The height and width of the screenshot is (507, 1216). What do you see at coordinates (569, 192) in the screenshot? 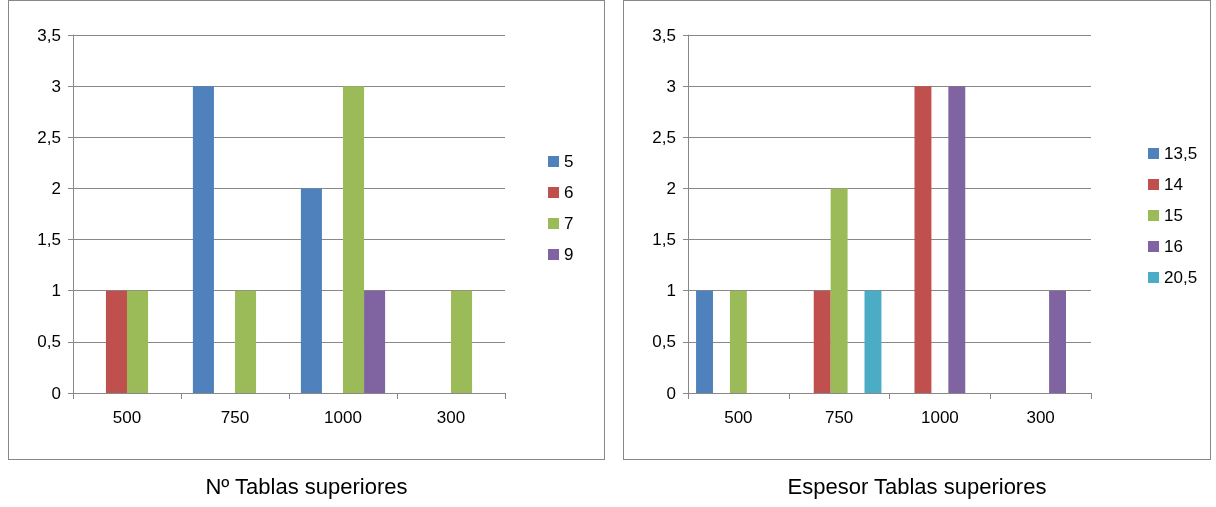
I see `legend-label: 6` at bounding box center [569, 192].